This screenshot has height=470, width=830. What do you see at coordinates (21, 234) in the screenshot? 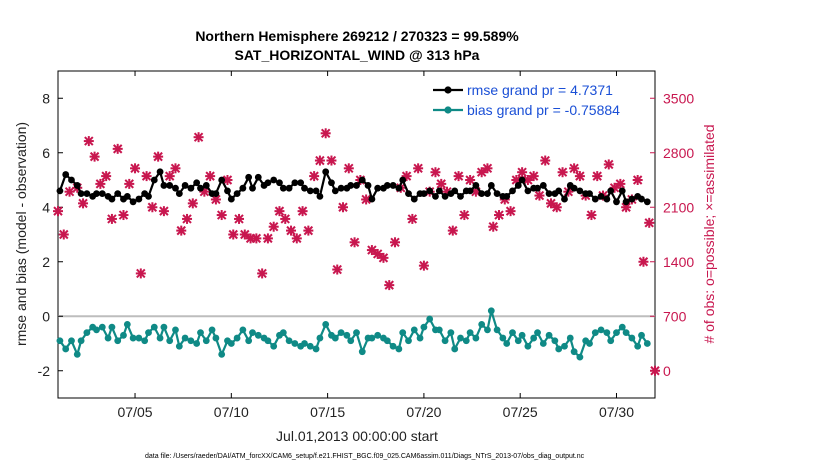
I see `left-y-axis-label: rmse and bias (model - observation)` at bounding box center [21, 234].